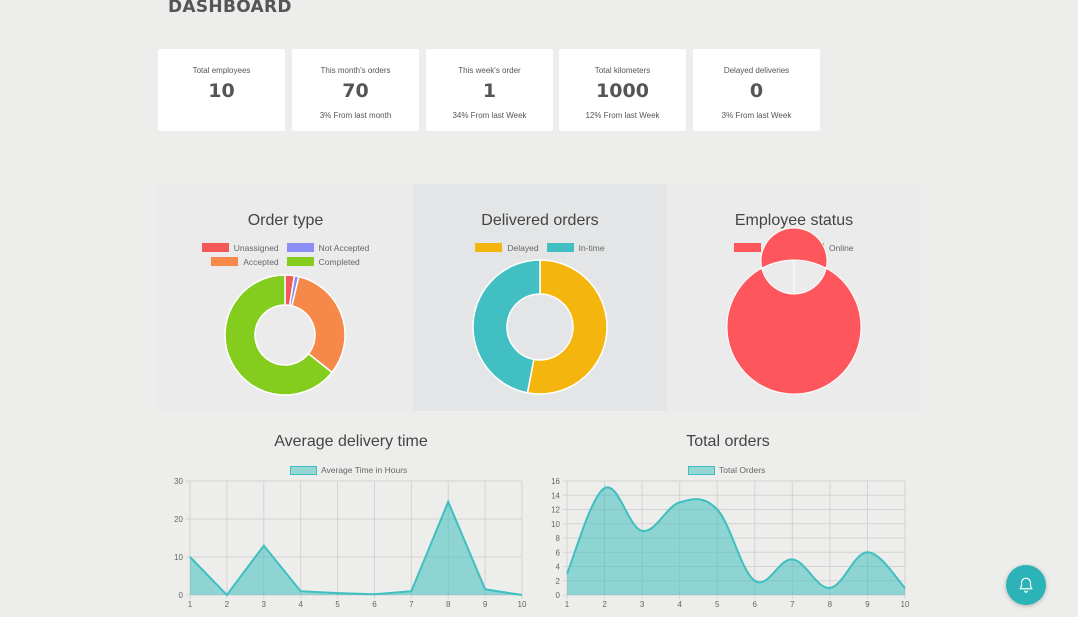 Image resolution: width=1078 pixels, height=617 pixels. Describe the element at coordinates (540, 250) in the screenshot. I see `chart-legend: Delayed In-time` at that location.